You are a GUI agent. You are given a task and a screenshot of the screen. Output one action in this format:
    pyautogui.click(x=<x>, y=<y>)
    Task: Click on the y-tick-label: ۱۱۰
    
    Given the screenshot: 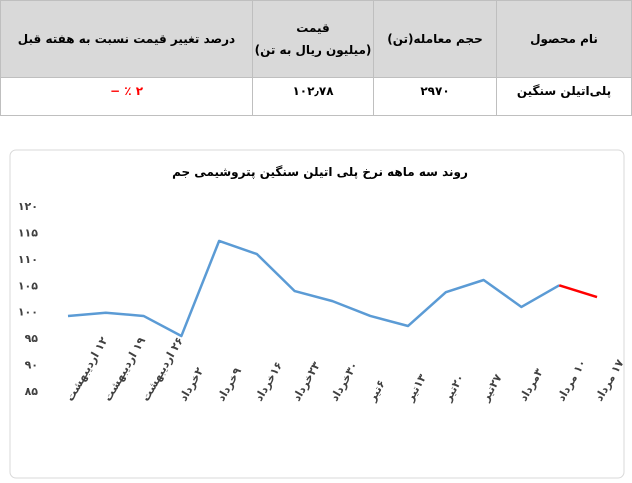 What is the action you would take?
    pyautogui.click(x=28, y=259)
    